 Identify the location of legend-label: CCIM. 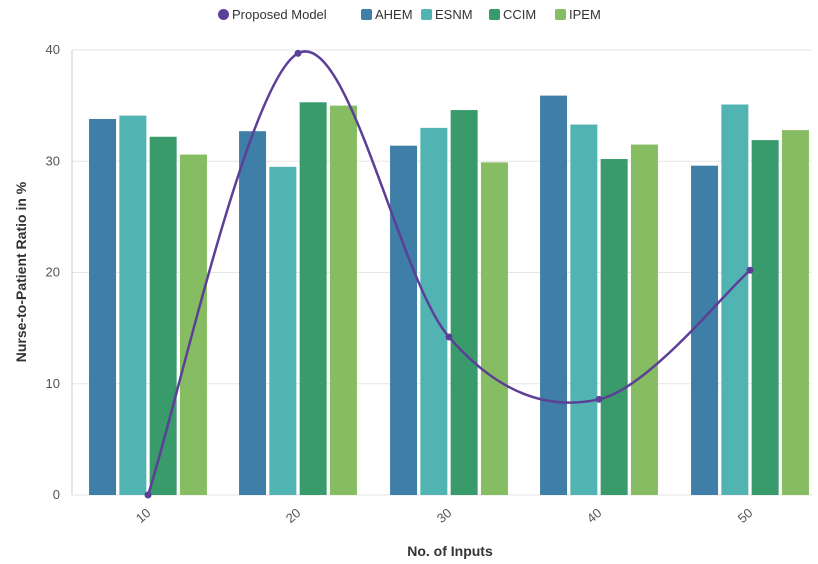
(519, 14).